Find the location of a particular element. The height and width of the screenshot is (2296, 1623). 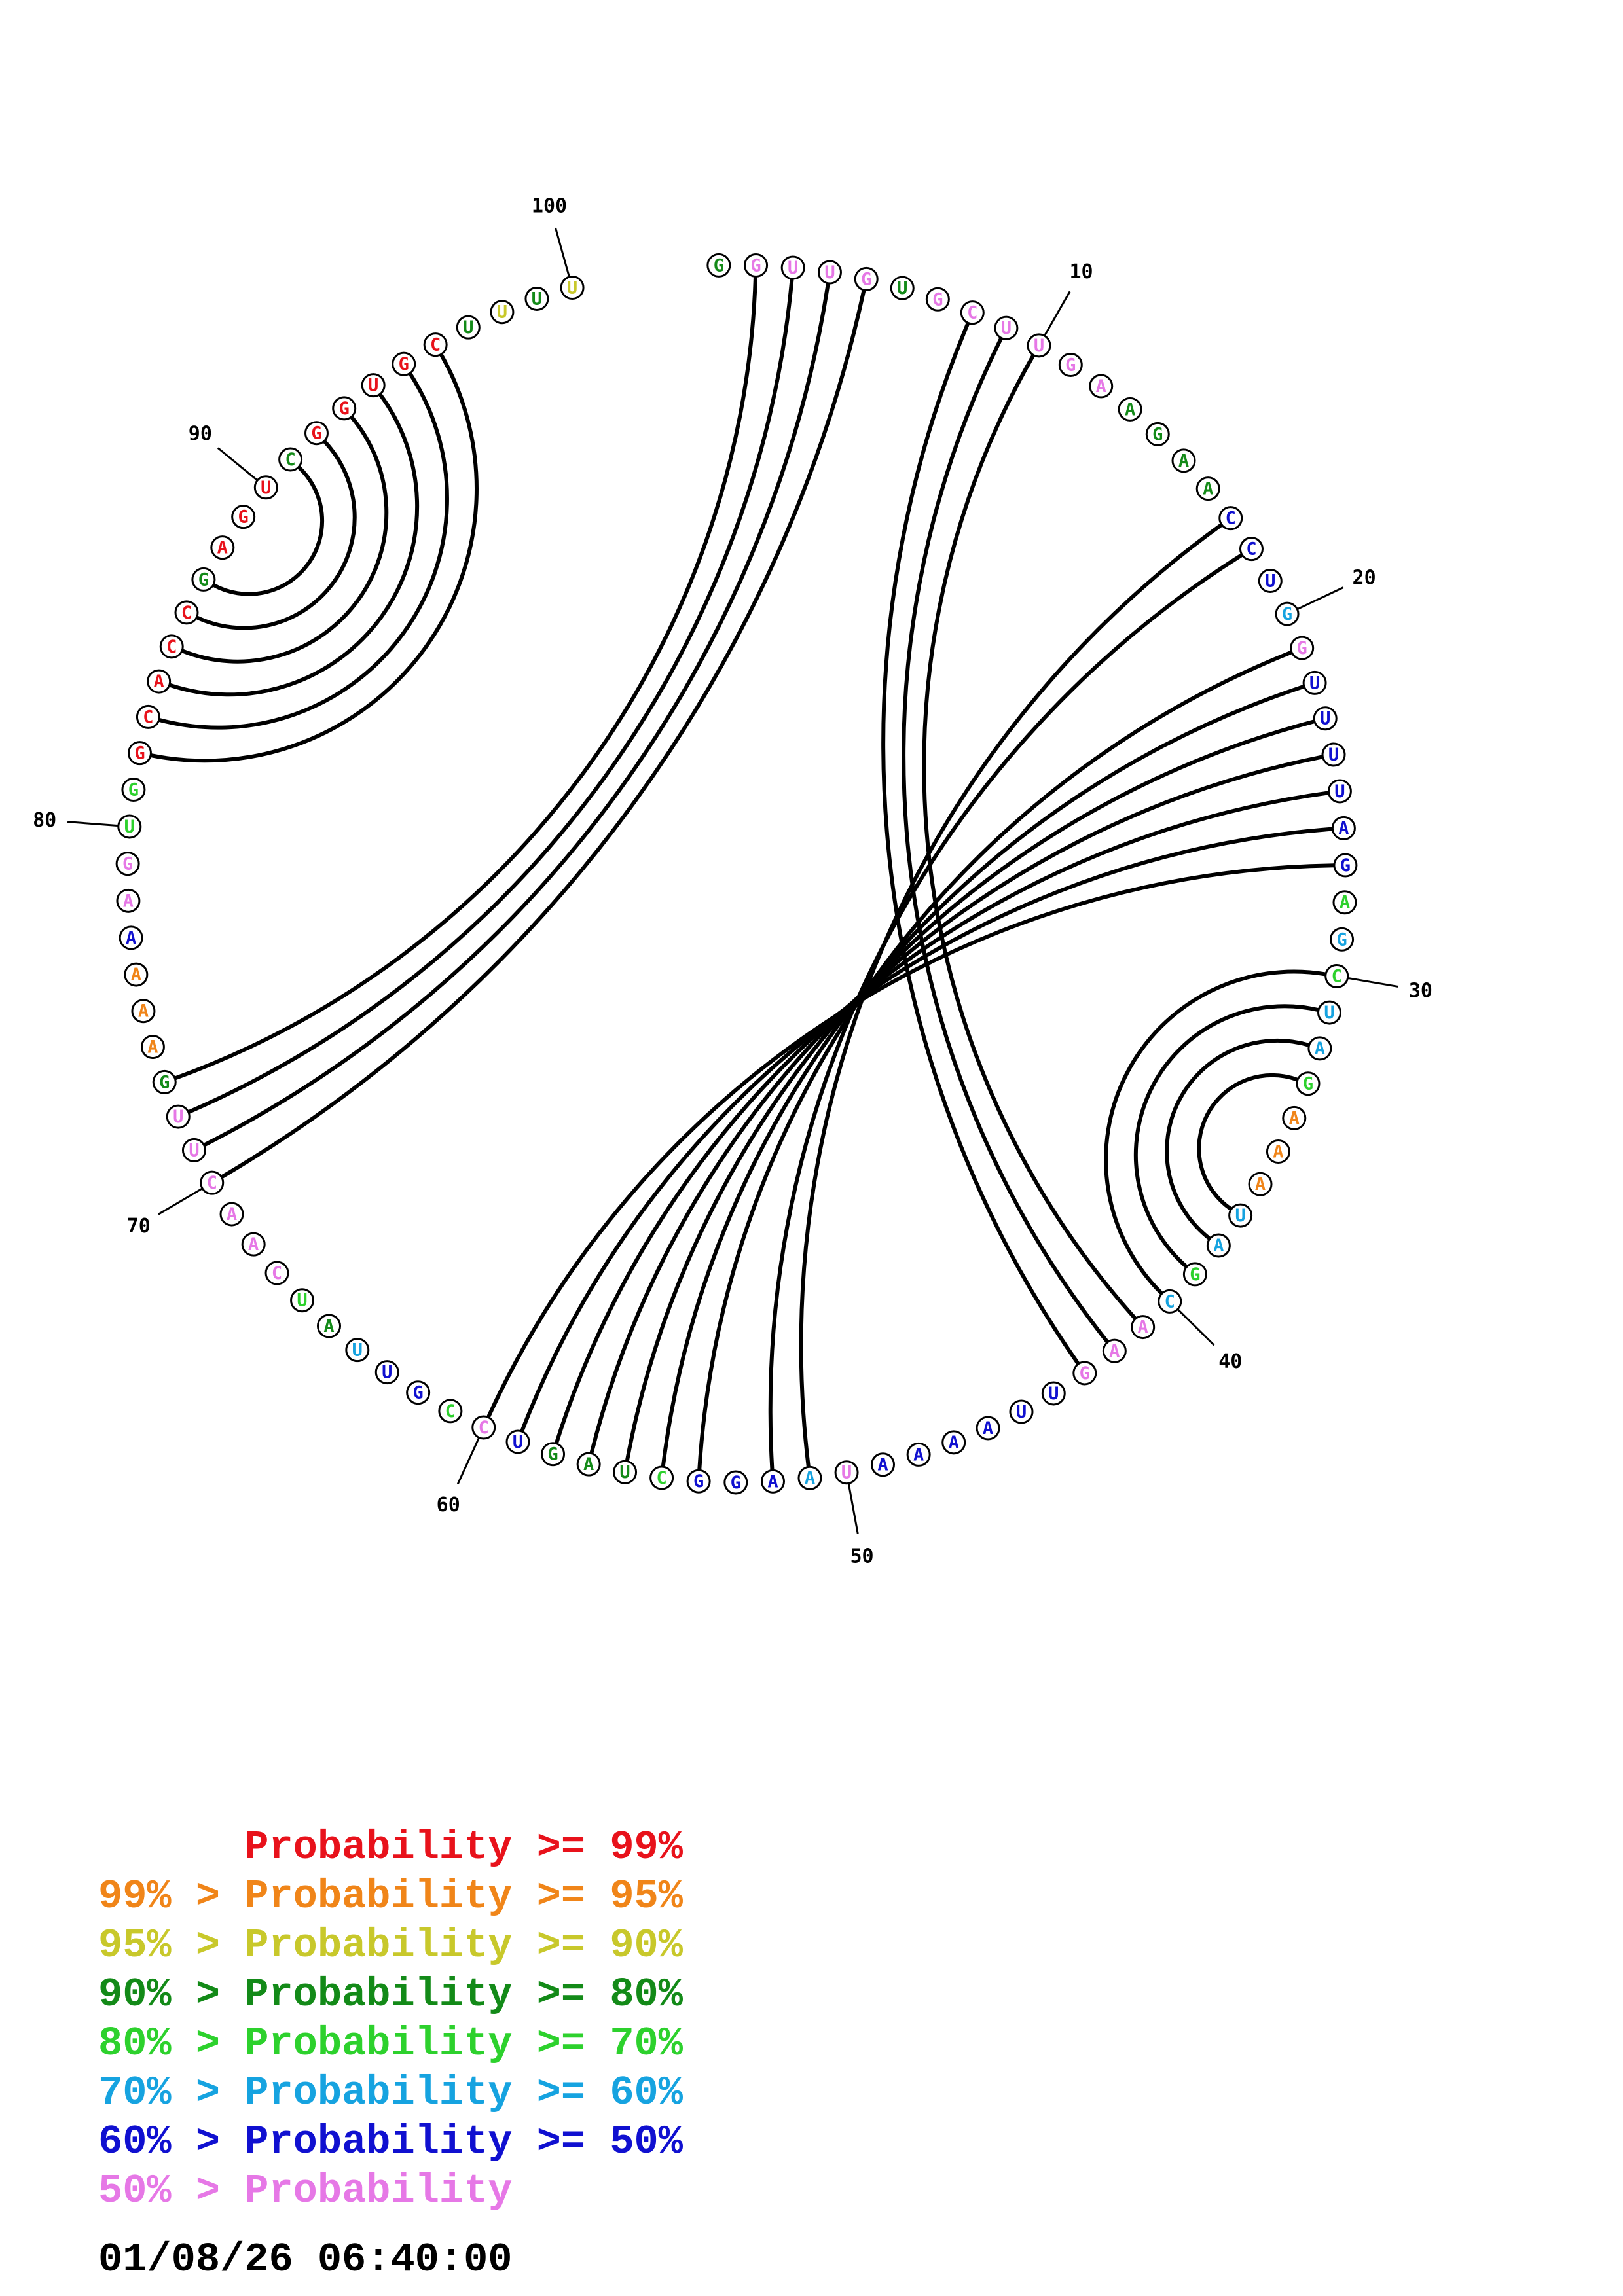

nucleotide-32: A is located at coordinates (1319, 1048).